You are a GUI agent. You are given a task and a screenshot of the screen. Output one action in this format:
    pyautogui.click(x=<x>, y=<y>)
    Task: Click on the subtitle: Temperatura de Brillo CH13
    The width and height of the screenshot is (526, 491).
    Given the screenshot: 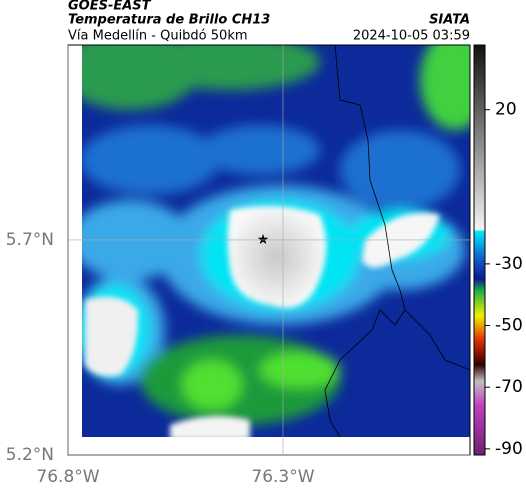 What is the action you would take?
    pyautogui.click(x=169, y=20)
    